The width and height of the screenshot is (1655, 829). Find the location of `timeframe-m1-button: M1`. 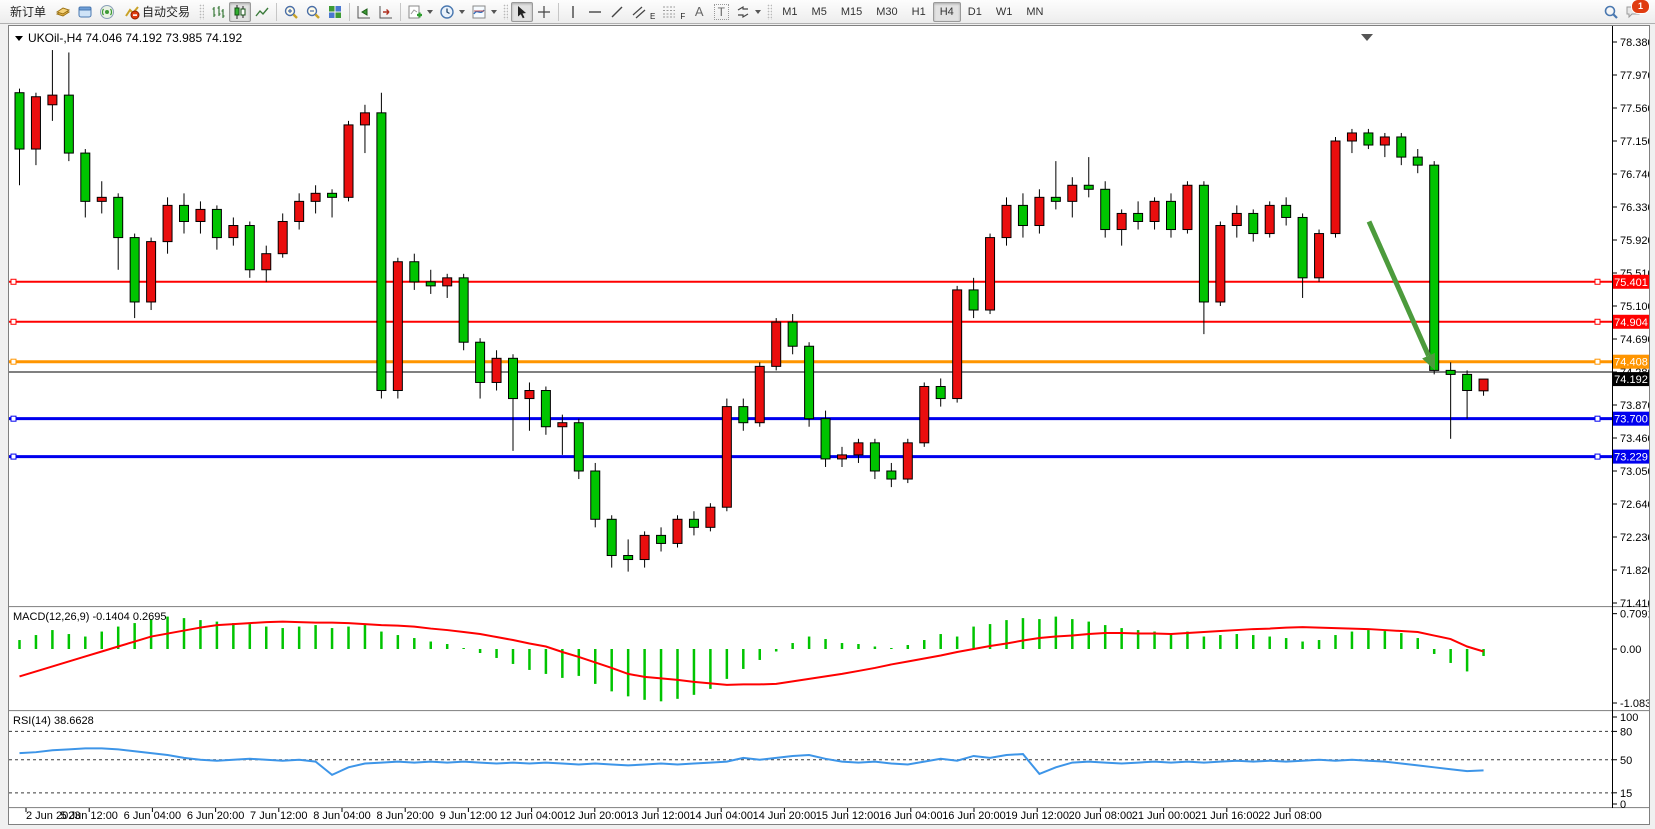

timeframe-m1-button: M1 is located at coordinates (789, 12).